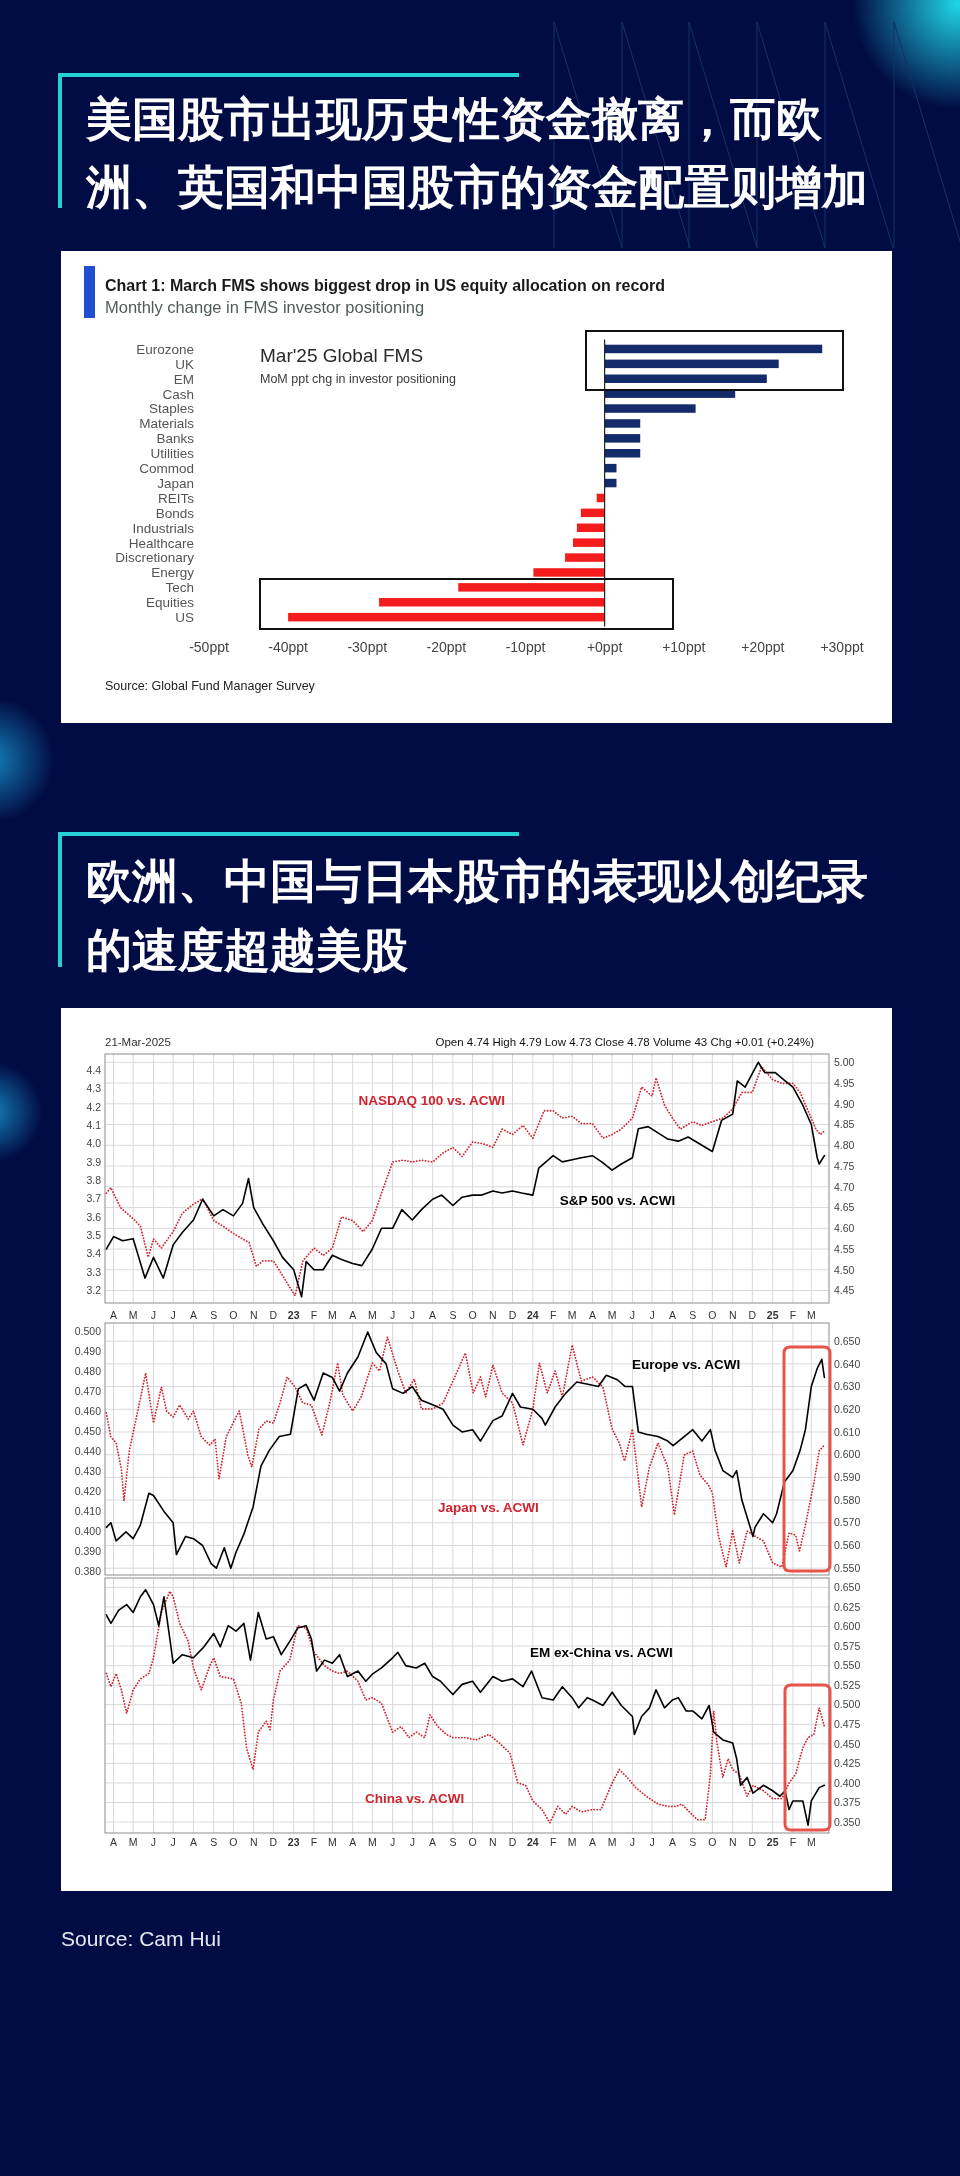  What do you see at coordinates (847, 1477) in the screenshot?
I see `y2-tick-label: 0.590` at bounding box center [847, 1477].